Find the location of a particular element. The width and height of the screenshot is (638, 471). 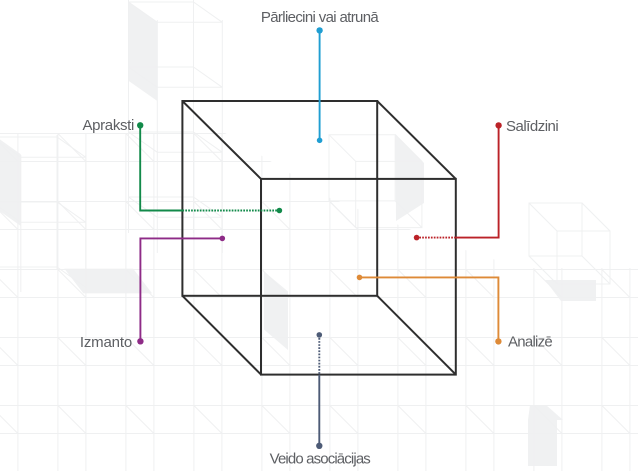

svg-text: Salīdzini is located at coordinates (532, 126).